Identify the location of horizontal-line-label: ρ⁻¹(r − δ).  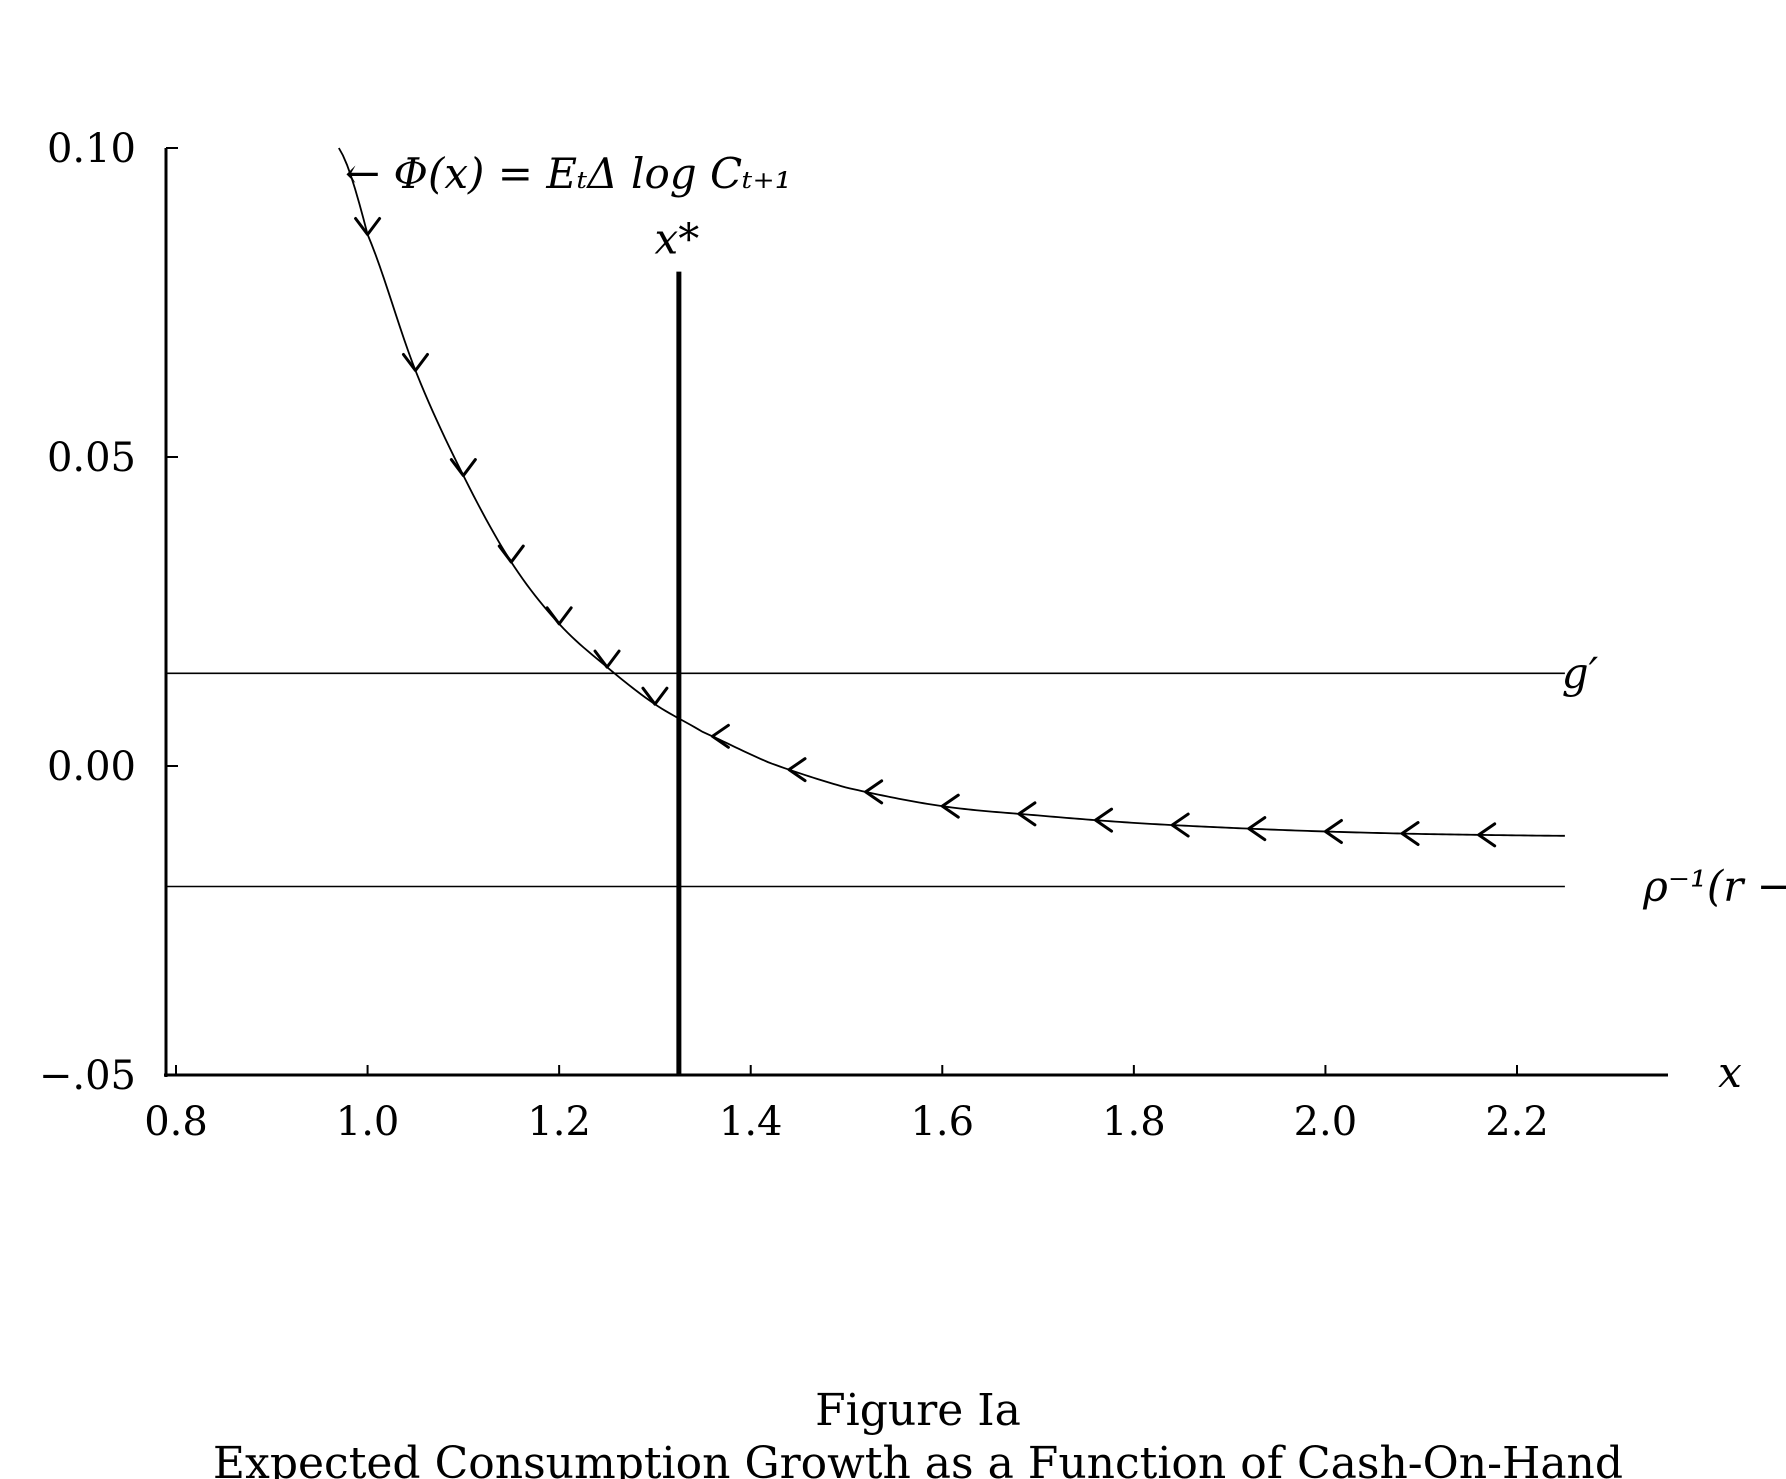
(1714, 886).